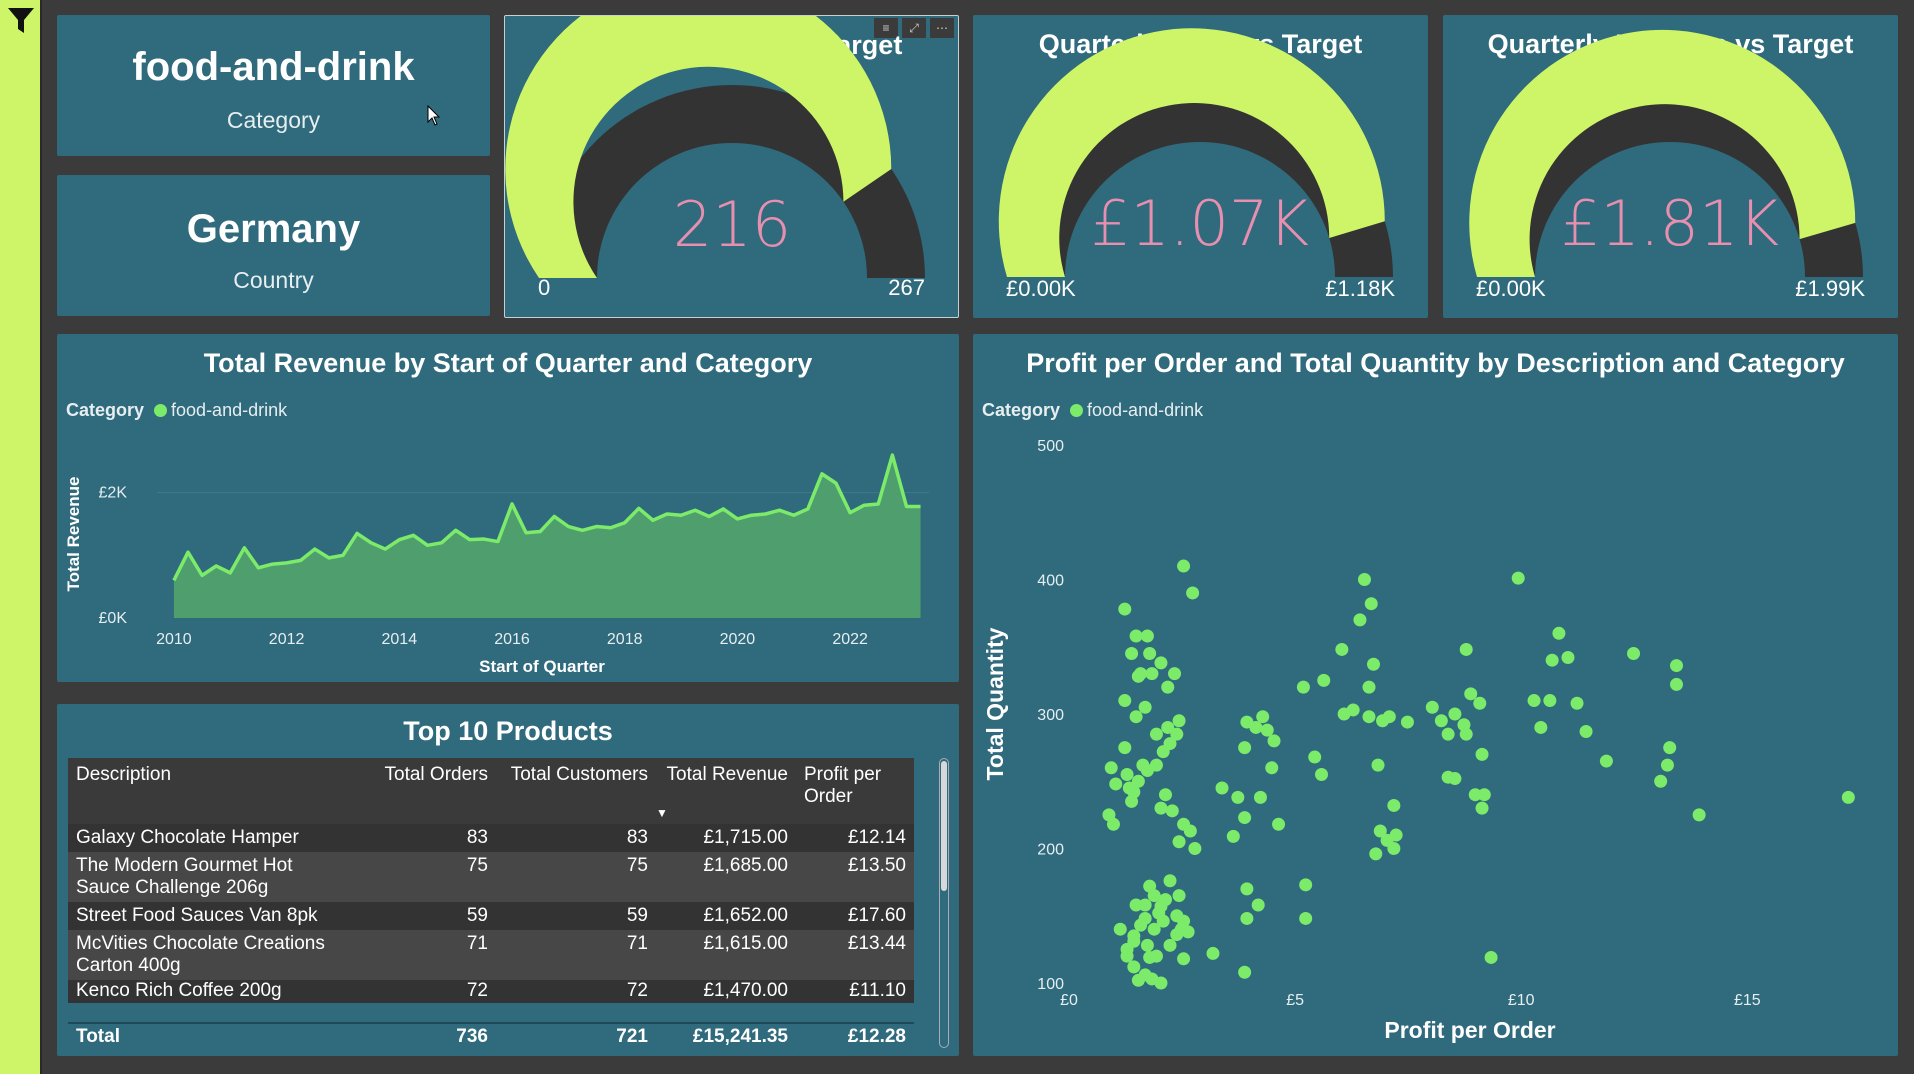 The image size is (1914, 1074). Describe the element at coordinates (726, 791) in the screenshot. I see `column-header-total-revenue: Total Revenue ▼` at that location.